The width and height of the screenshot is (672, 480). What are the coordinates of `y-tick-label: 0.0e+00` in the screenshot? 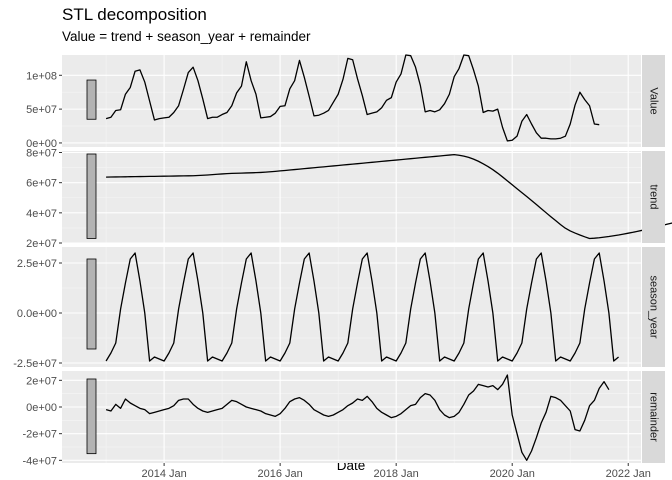 It's located at (37, 314).